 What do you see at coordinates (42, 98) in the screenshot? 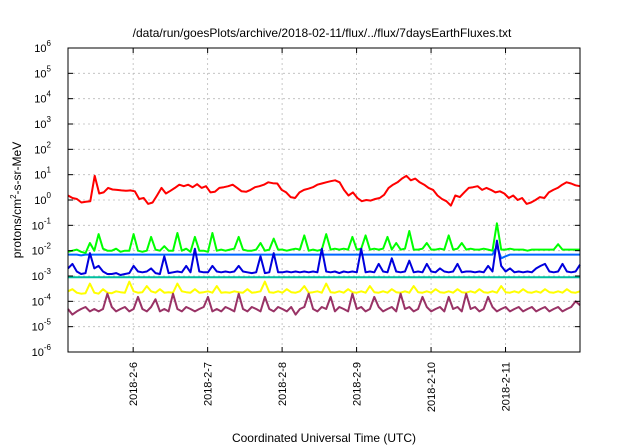
I see `y-tick-label: 10⁴` at bounding box center [42, 98].